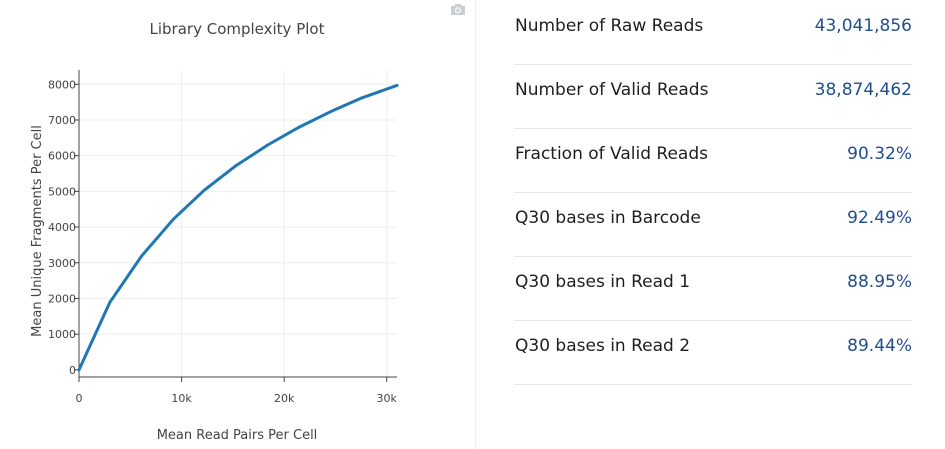 The height and width of the screenshot is (449, 945). I want to click on x-tick-label: 30k, so click(387, 398).